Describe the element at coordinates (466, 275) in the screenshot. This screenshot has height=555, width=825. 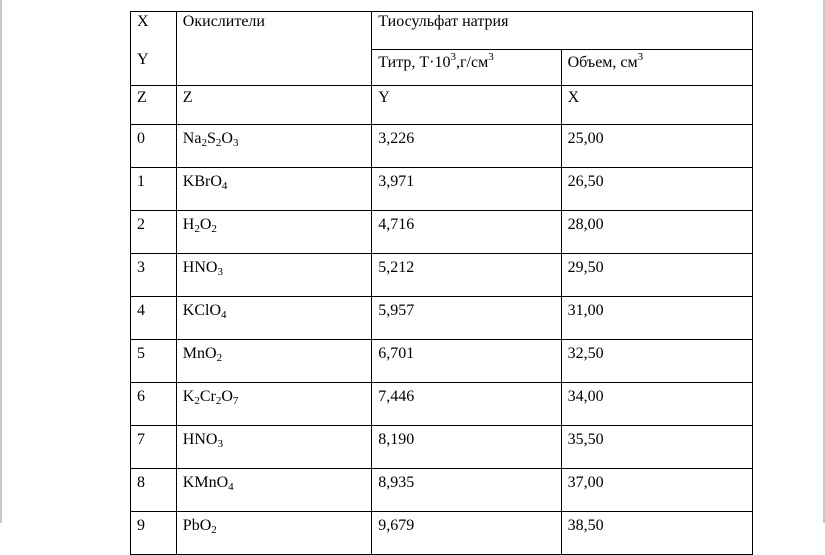
I see `row-titr: 5,212` at that location.